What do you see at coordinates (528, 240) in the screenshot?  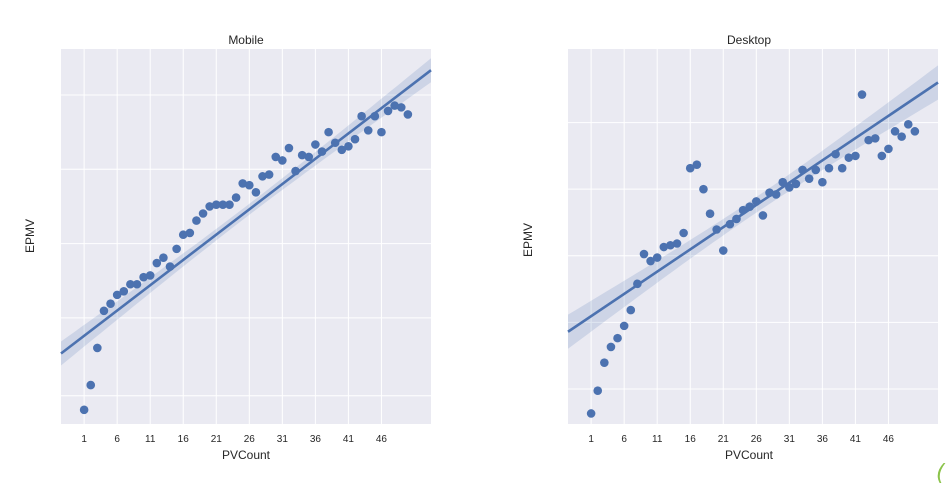 I see `desktop-y-axis-label: EPMV` at bounding box center [528, 240].